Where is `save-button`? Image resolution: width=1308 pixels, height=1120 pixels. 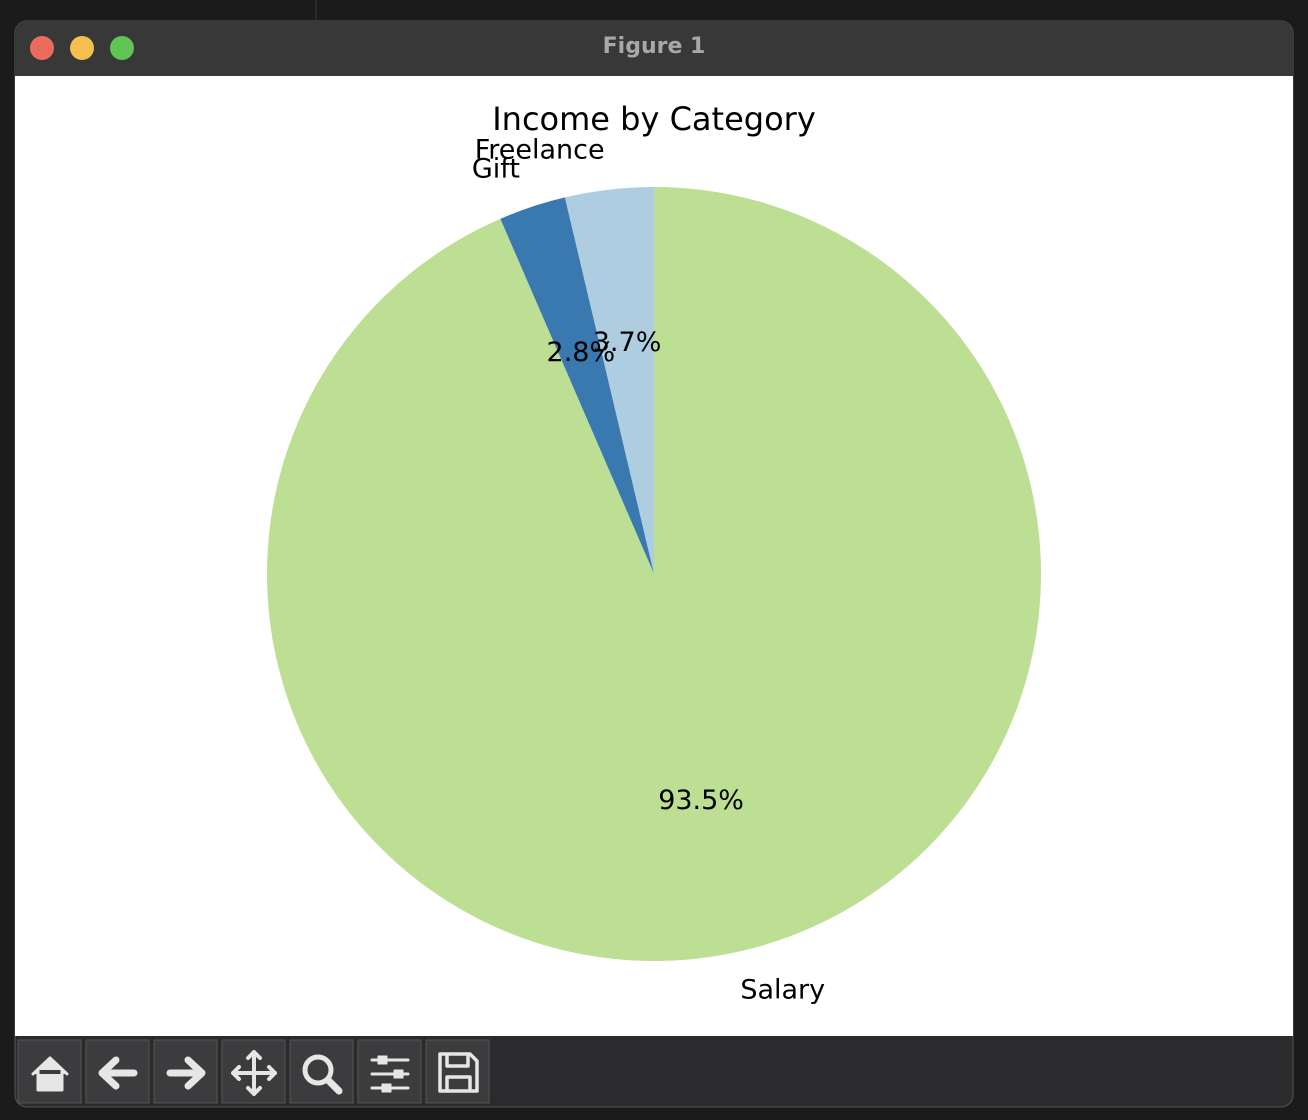
save-button is located at coordinates (457, 1071).